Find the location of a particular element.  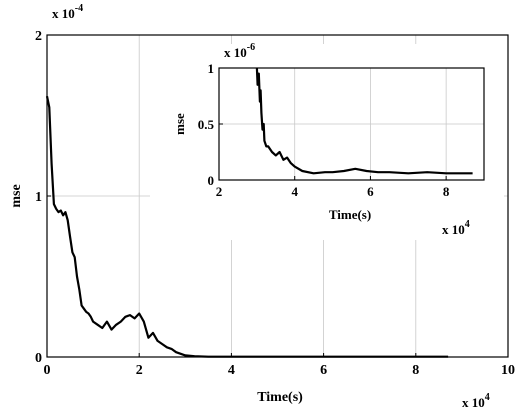

inset-x-tick-label: 2 is located at coordinates (219, 191).